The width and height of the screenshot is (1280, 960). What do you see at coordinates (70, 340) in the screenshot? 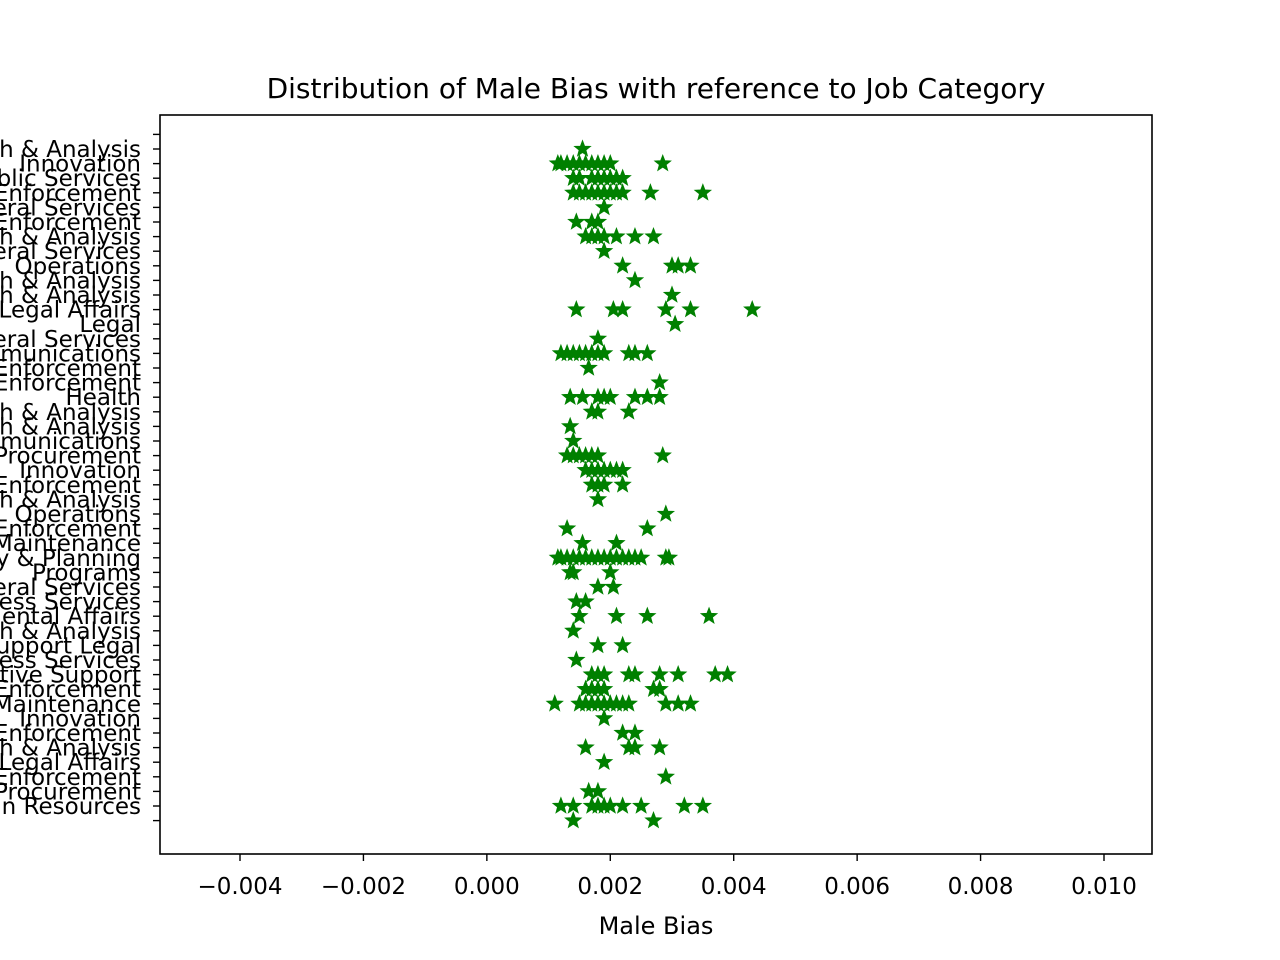
I see `y-tick-label: General Services` at bounding box center [70, 340].